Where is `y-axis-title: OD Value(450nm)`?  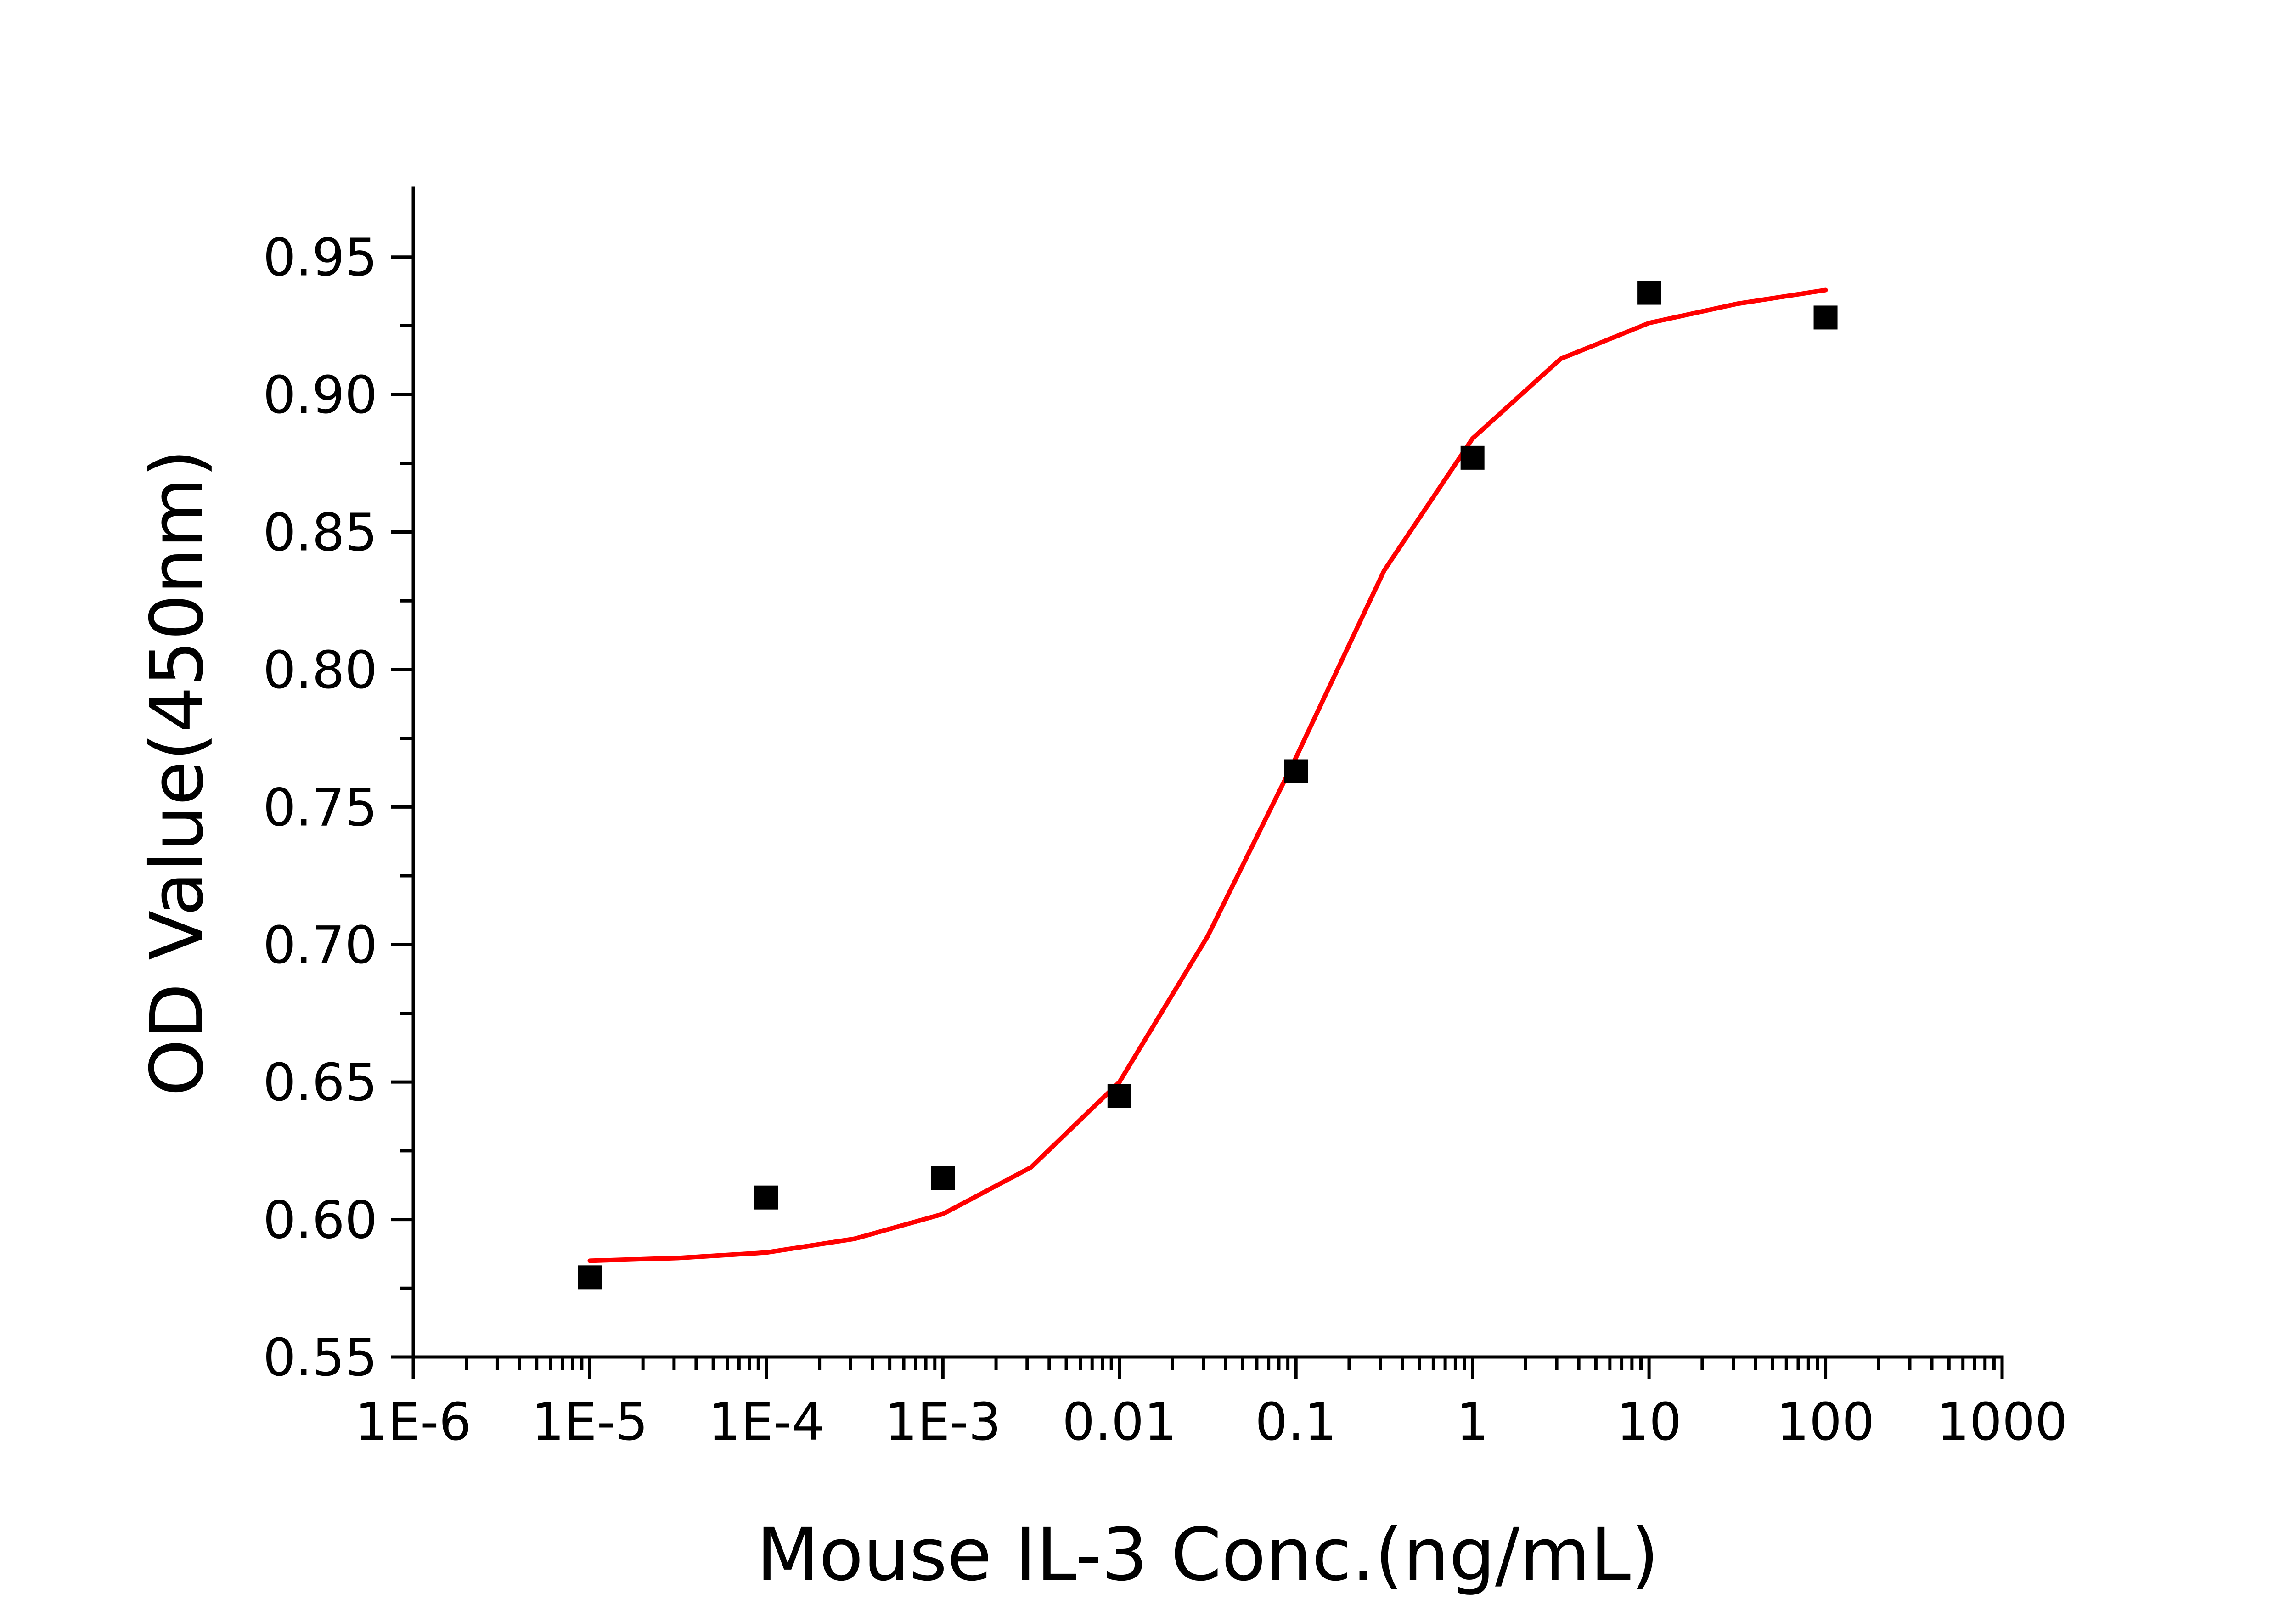 y-axis-title: OD Value(450nm) is located at coordinates (177, 772).